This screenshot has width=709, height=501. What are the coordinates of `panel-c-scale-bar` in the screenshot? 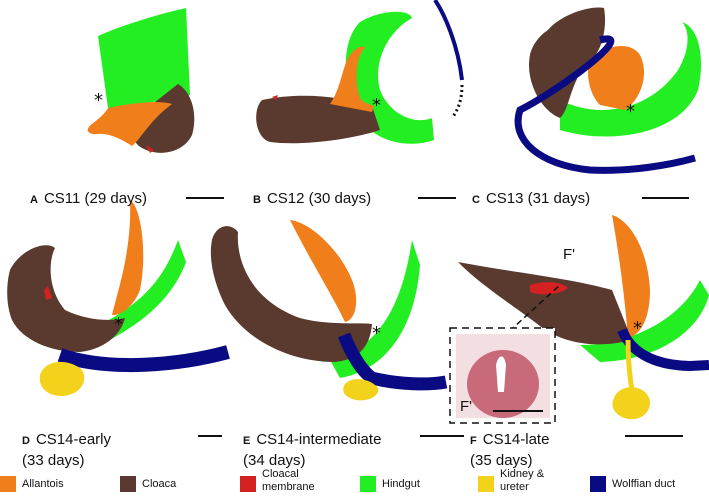 It's located at (665, 198).